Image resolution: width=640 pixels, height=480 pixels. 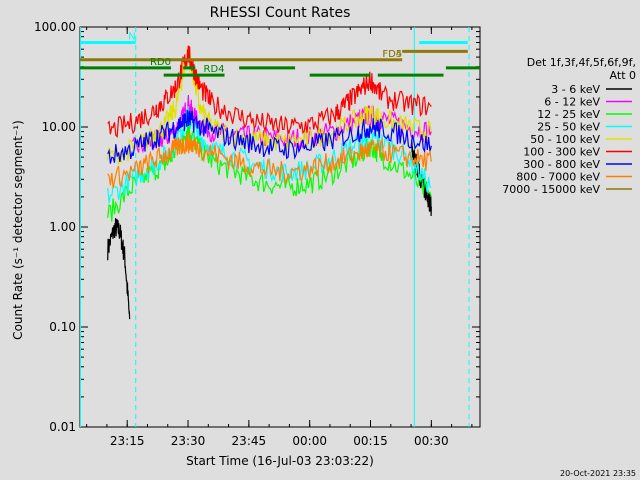 What do you see at coordinates (561, 152) in the screenshot?
I see `legend-label: 100 - 300 keV` at bounding box center [561, 152].